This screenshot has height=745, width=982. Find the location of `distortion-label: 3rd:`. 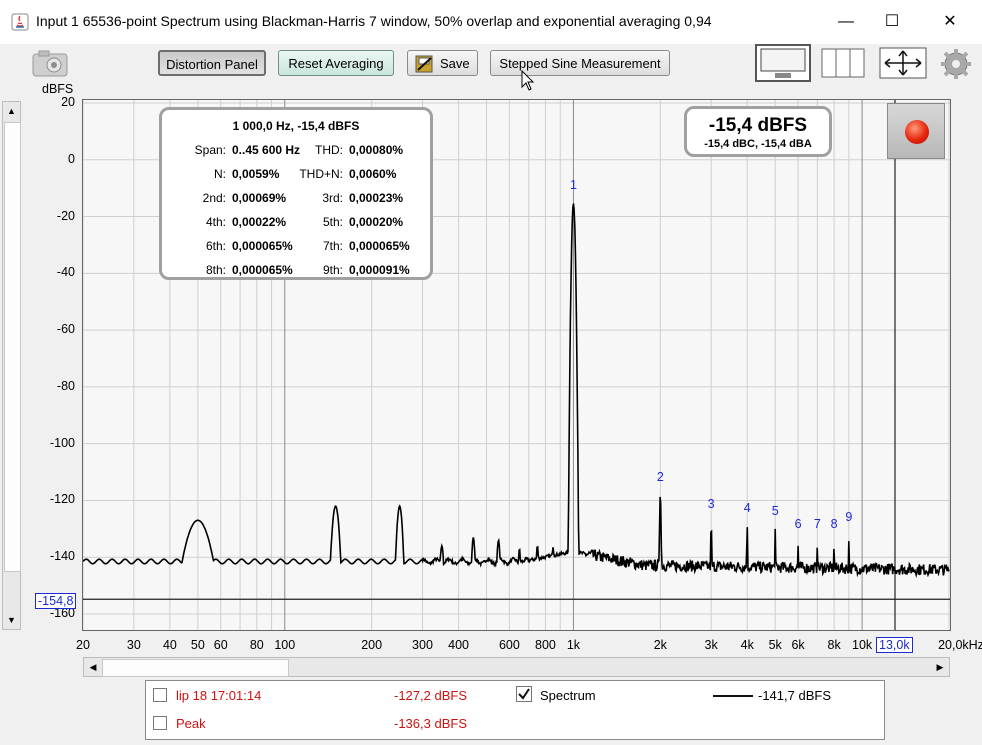

distortion-label: 3rd: is located at coordinates (332, 198).